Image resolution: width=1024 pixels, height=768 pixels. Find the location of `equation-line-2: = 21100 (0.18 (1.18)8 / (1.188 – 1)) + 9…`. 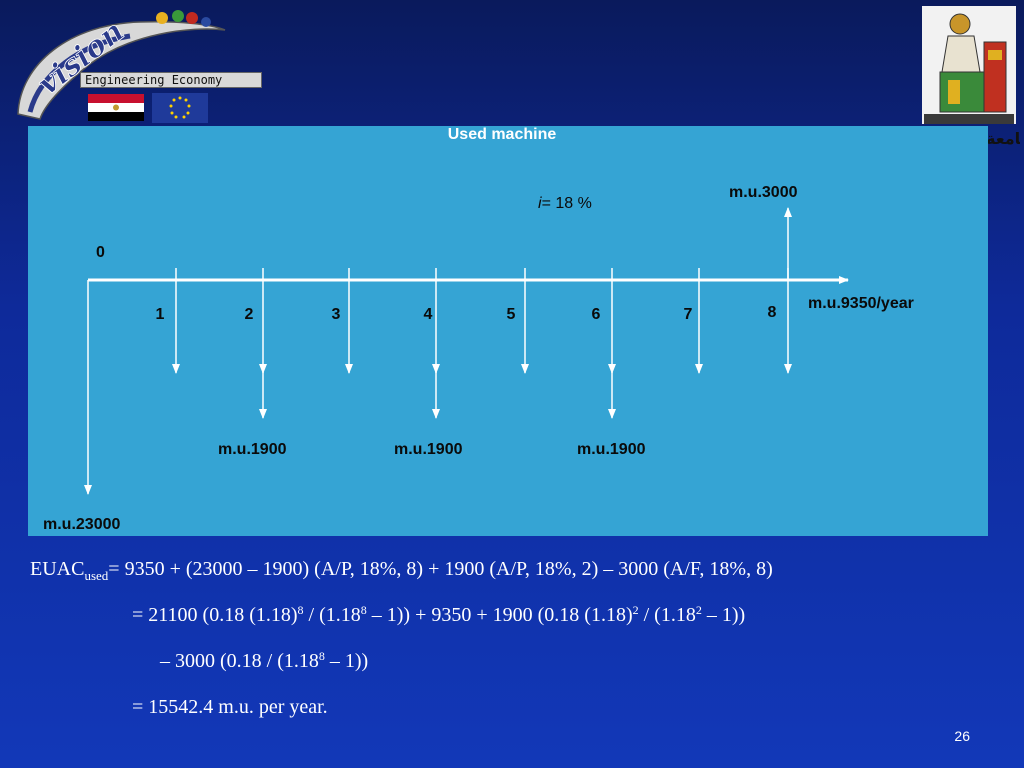

equation-line-2: = 21100 (0.18 (1.18)8 / (1.188 – 1)) + 9… is located at coordinates (438, 615).